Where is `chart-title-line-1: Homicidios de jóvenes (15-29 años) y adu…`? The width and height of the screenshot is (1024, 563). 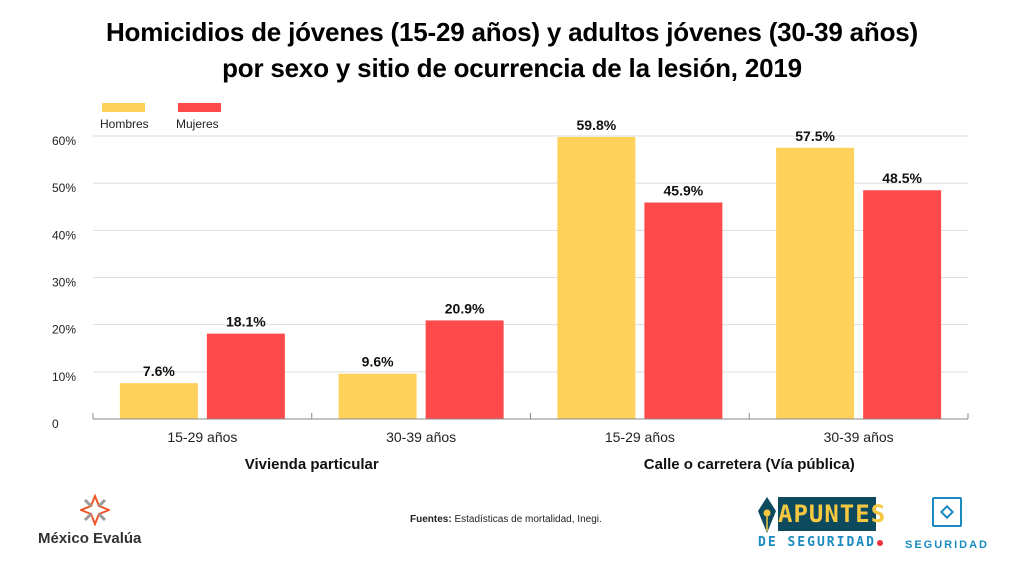
chart-title-line-1: Homicidios de jóvenes (15-29 años) y adu… is located at coordinates (512, 32).